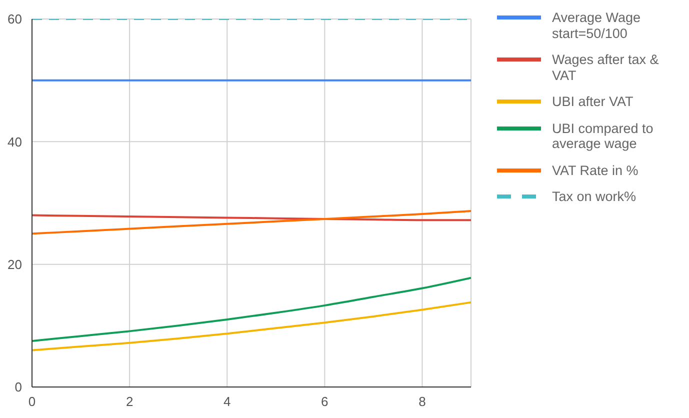 The width and height of the screenshot is (689, 418). What do you see at coordinates (596, 170) in the screenshot?
I see `legend-label: VAT Rate in %` at bounding box center [596, 170].